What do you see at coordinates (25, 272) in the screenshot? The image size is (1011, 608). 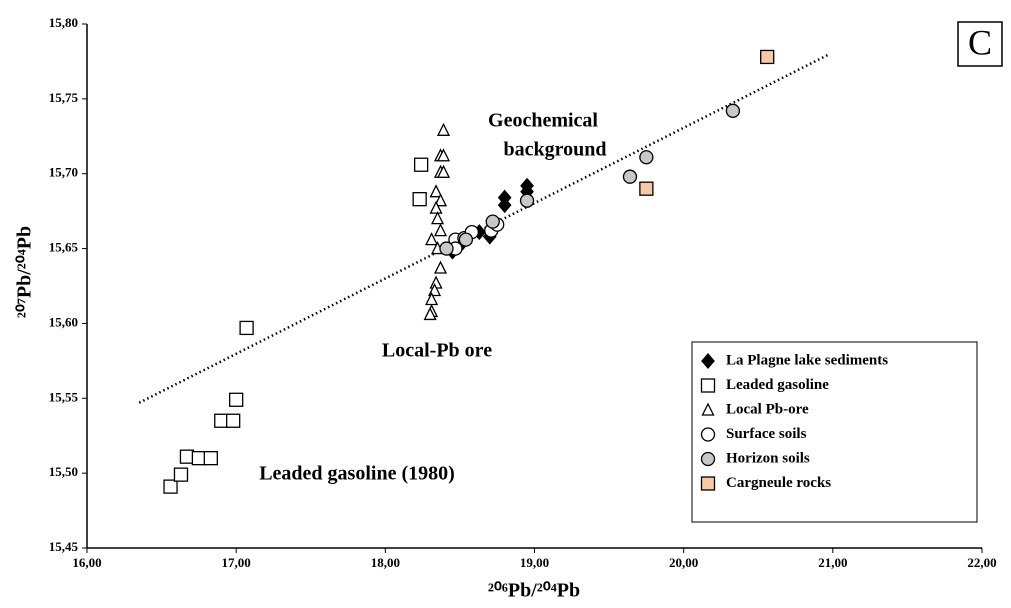 I see `y-axis-title: ²⁰⁷Pb/²⁰⁴Pb` at bounding box center [25, 272].